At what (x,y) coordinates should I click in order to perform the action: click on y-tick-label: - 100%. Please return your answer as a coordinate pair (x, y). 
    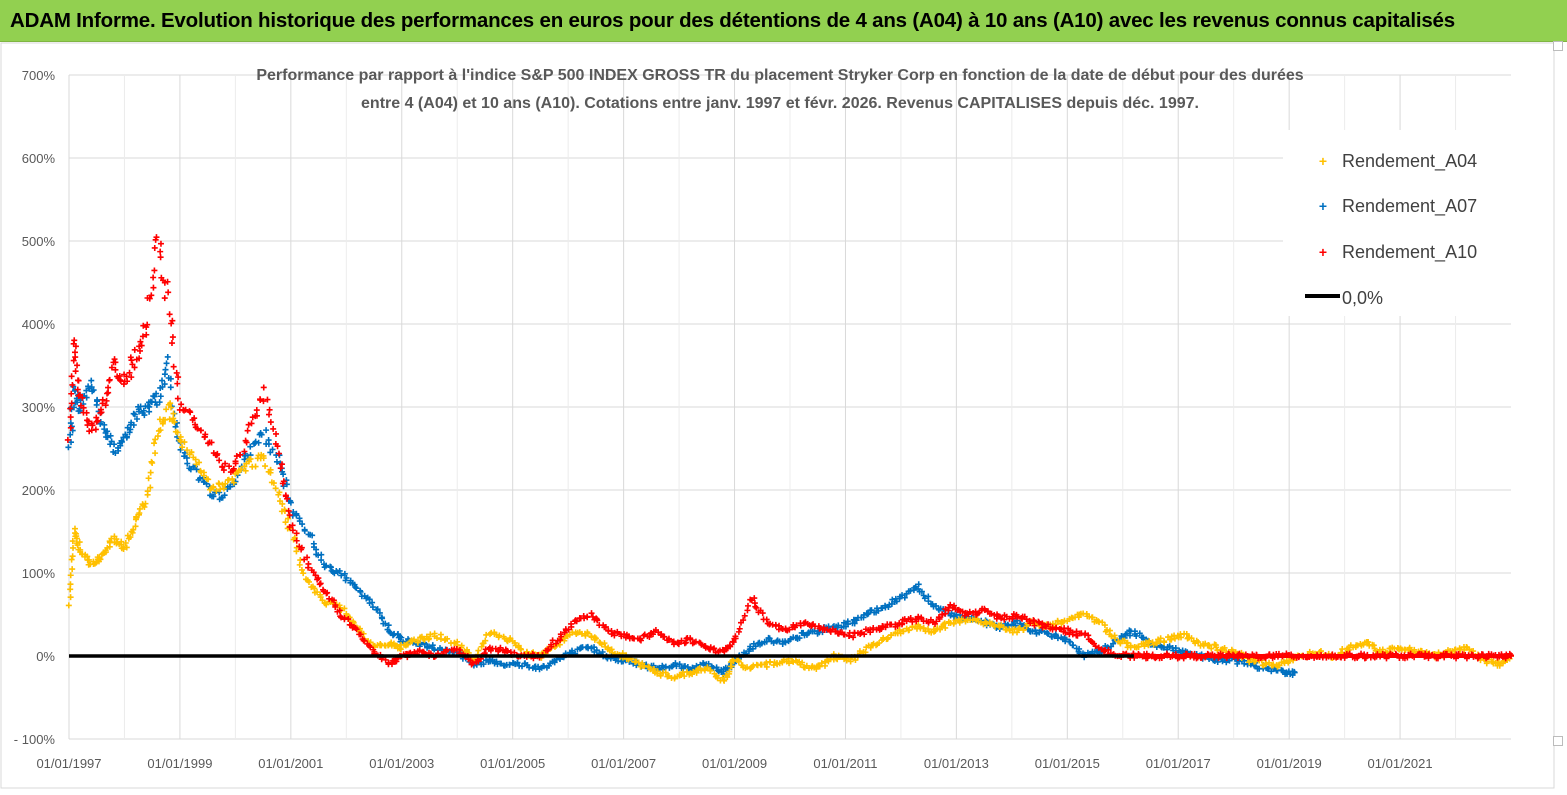
    Looking at the image, I should click on (35, 739).